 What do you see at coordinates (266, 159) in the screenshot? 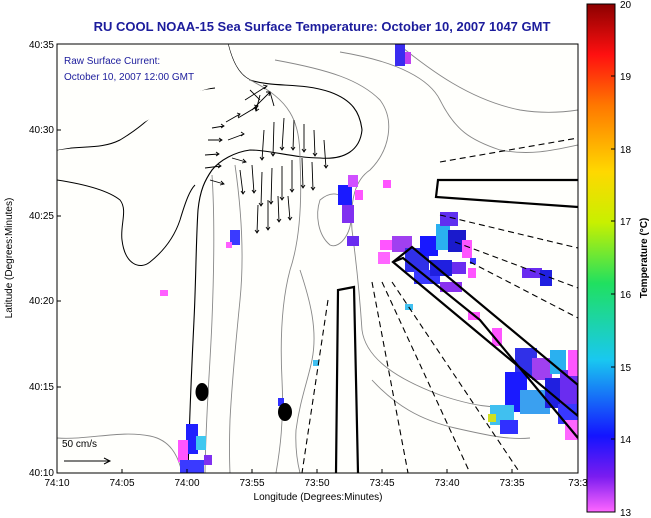
I see `current-vectors` at bounding box center [266, 159].